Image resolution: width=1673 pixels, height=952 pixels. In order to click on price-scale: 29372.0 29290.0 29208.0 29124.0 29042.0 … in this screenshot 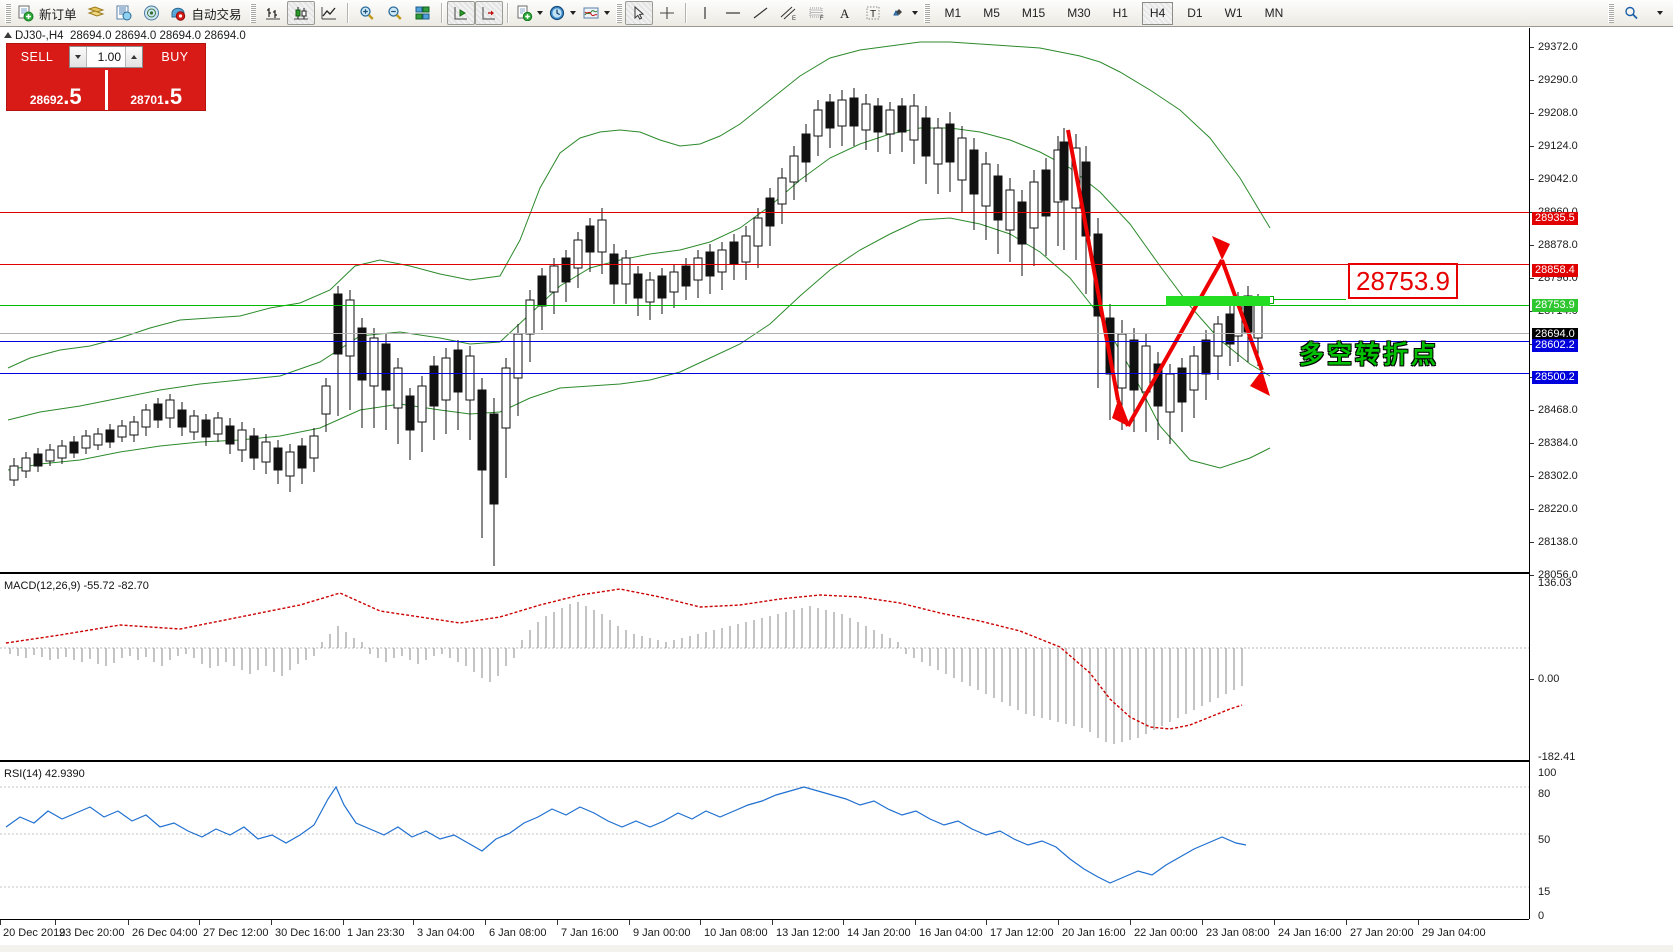, I will do `click(1601, 475)`.